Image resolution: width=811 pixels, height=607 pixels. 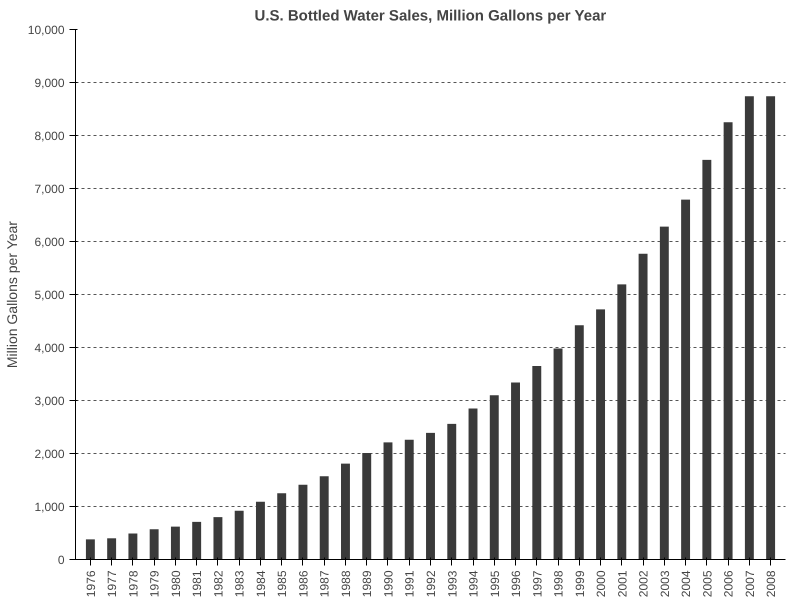 What do you see at coordinates (516, 584) in the screenshot?
I see `x-tick-label: 1996` at bounding box center [516, 584].